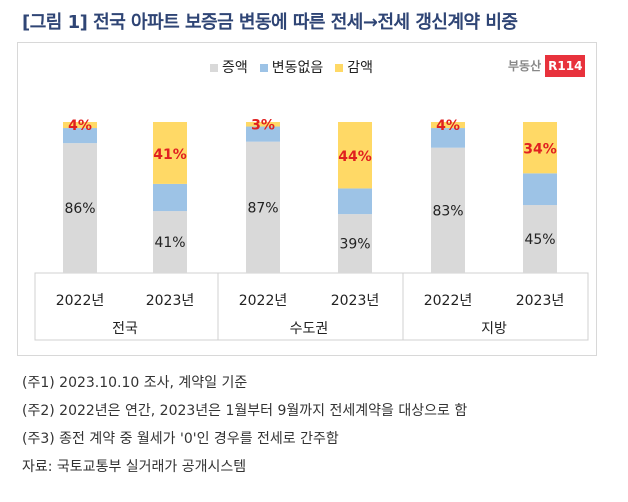 This screenshot has width=628, height=502. What do you see at coordinates (270, 22) in the screenshot?
I see `chart-title: [그림 1] 전국 아파트 보증금 변동에 따른 전세→전세 갱신계약 비중` at bounding box center [270, 22].